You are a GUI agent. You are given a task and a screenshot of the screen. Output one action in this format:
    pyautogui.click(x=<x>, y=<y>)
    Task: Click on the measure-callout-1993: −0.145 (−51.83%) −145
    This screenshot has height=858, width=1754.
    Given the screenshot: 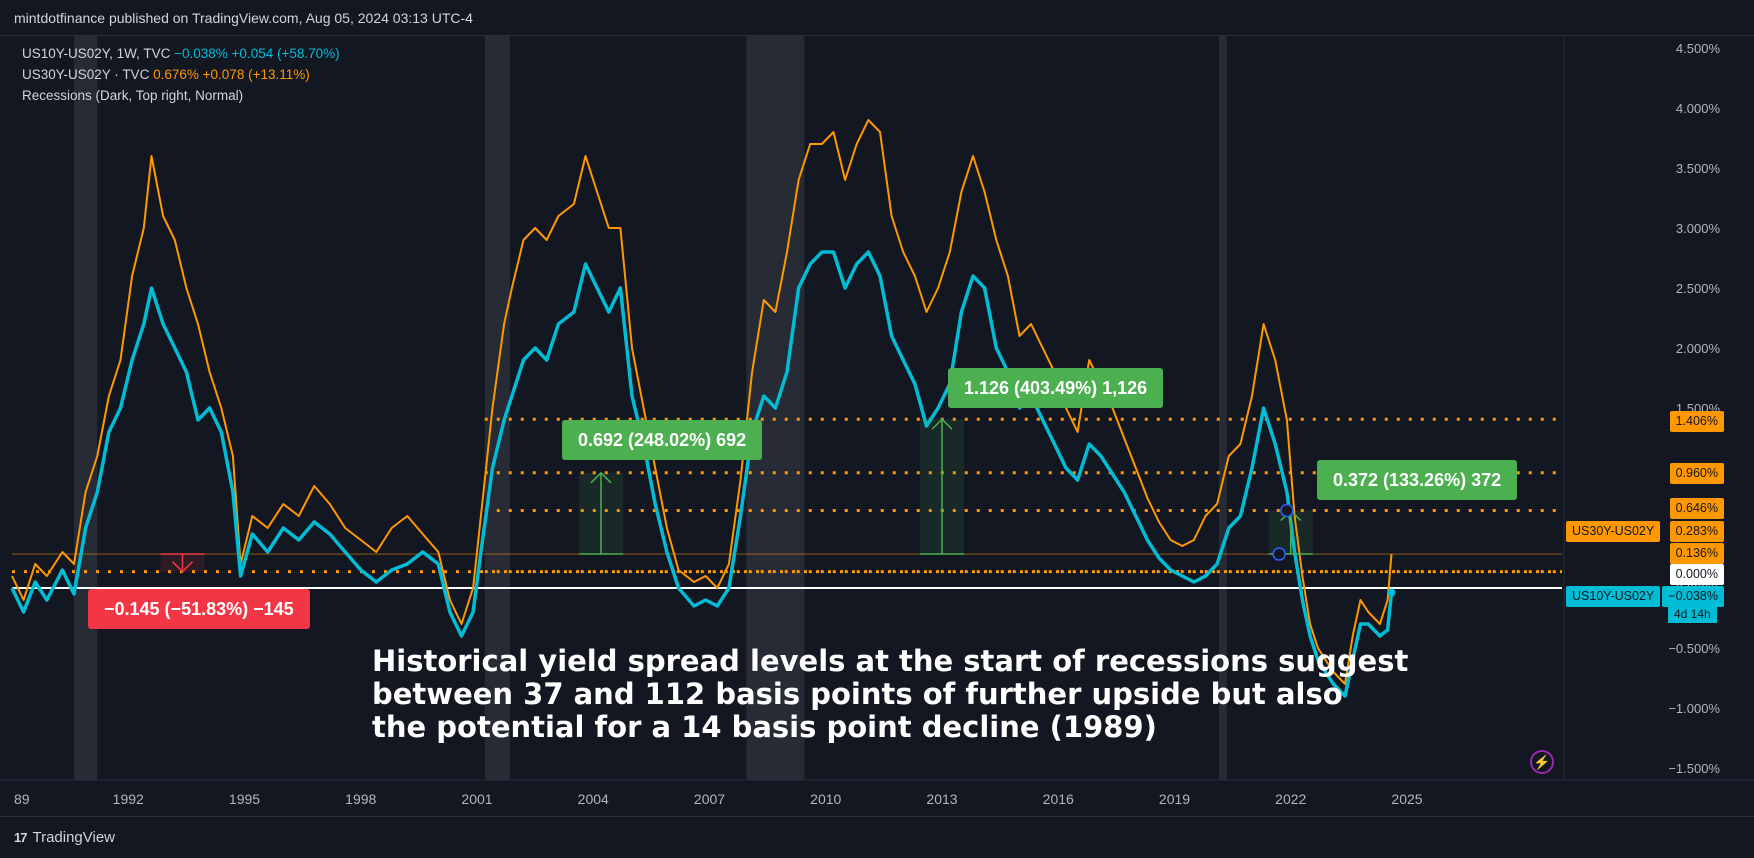 What is the action you would take?
    pyautogui.click(x=199, y=609)
    